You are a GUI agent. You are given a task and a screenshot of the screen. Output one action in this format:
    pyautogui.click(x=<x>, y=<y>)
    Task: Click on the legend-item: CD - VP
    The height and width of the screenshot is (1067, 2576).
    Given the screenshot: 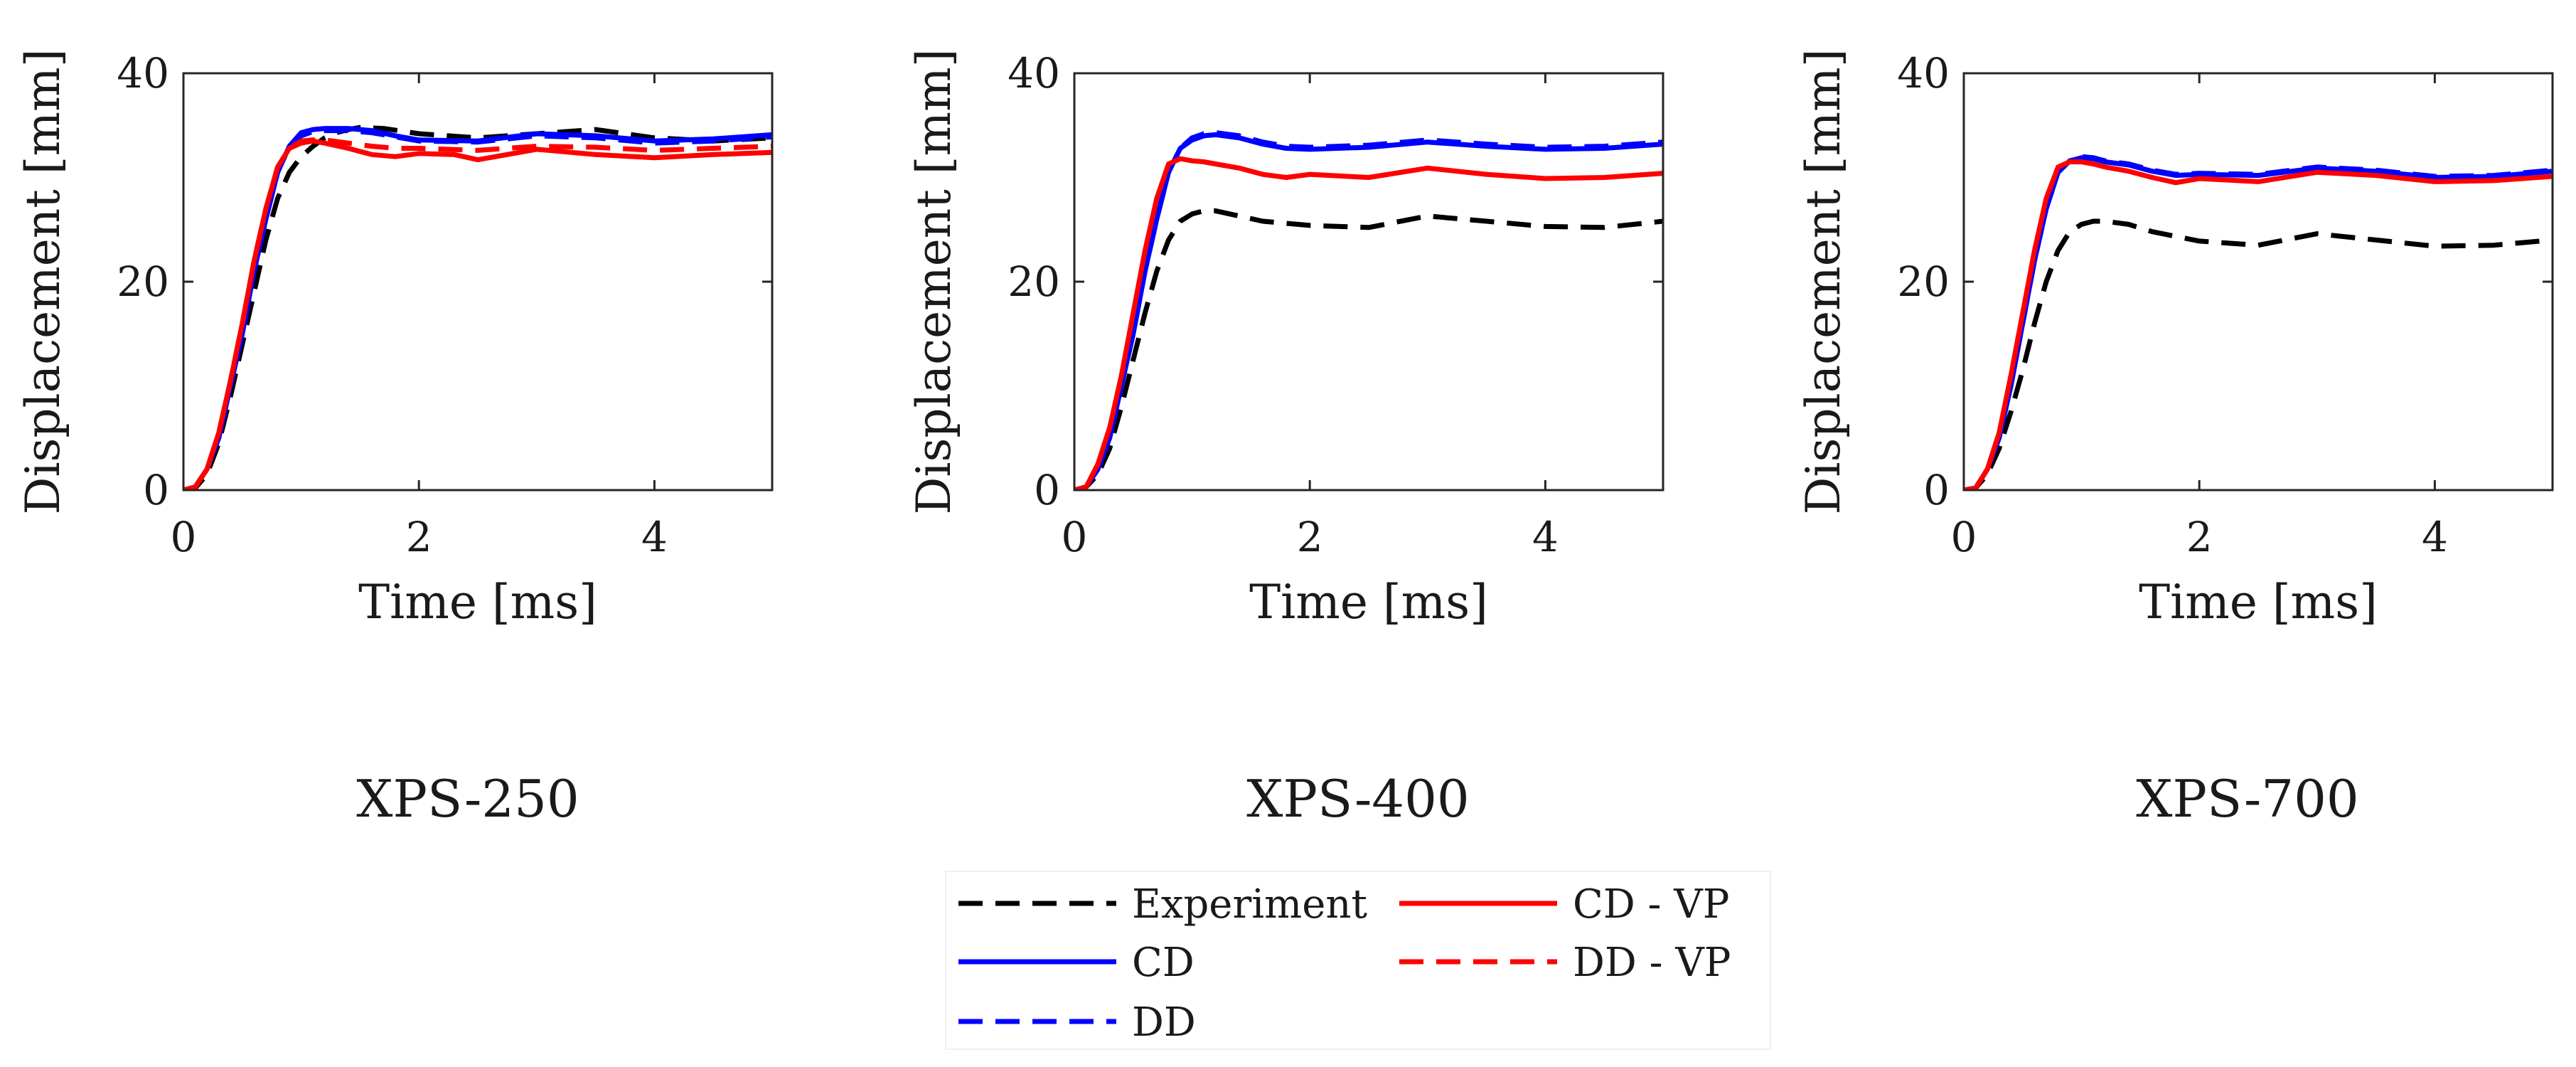 What is the action you would take?
    pyautogui.click(x=1564, y=905)
    